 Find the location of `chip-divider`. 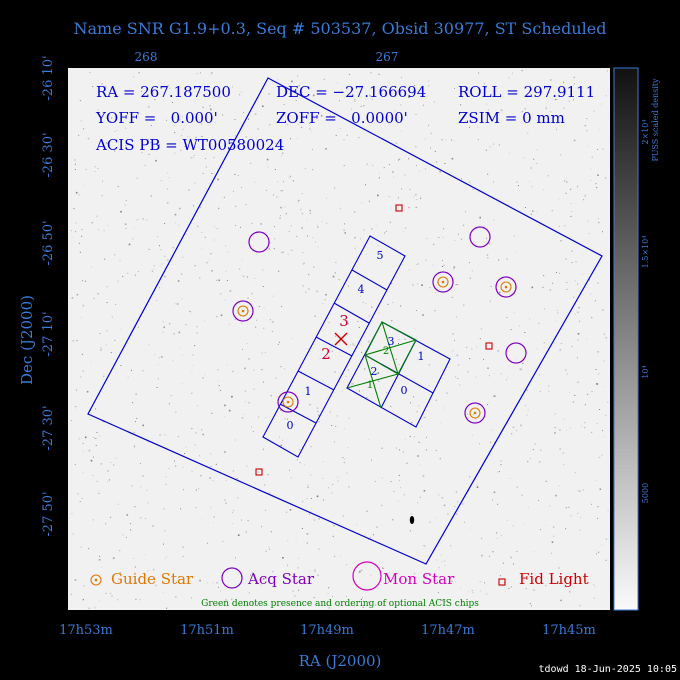

chip-divider is located at coordinates (334, 346).